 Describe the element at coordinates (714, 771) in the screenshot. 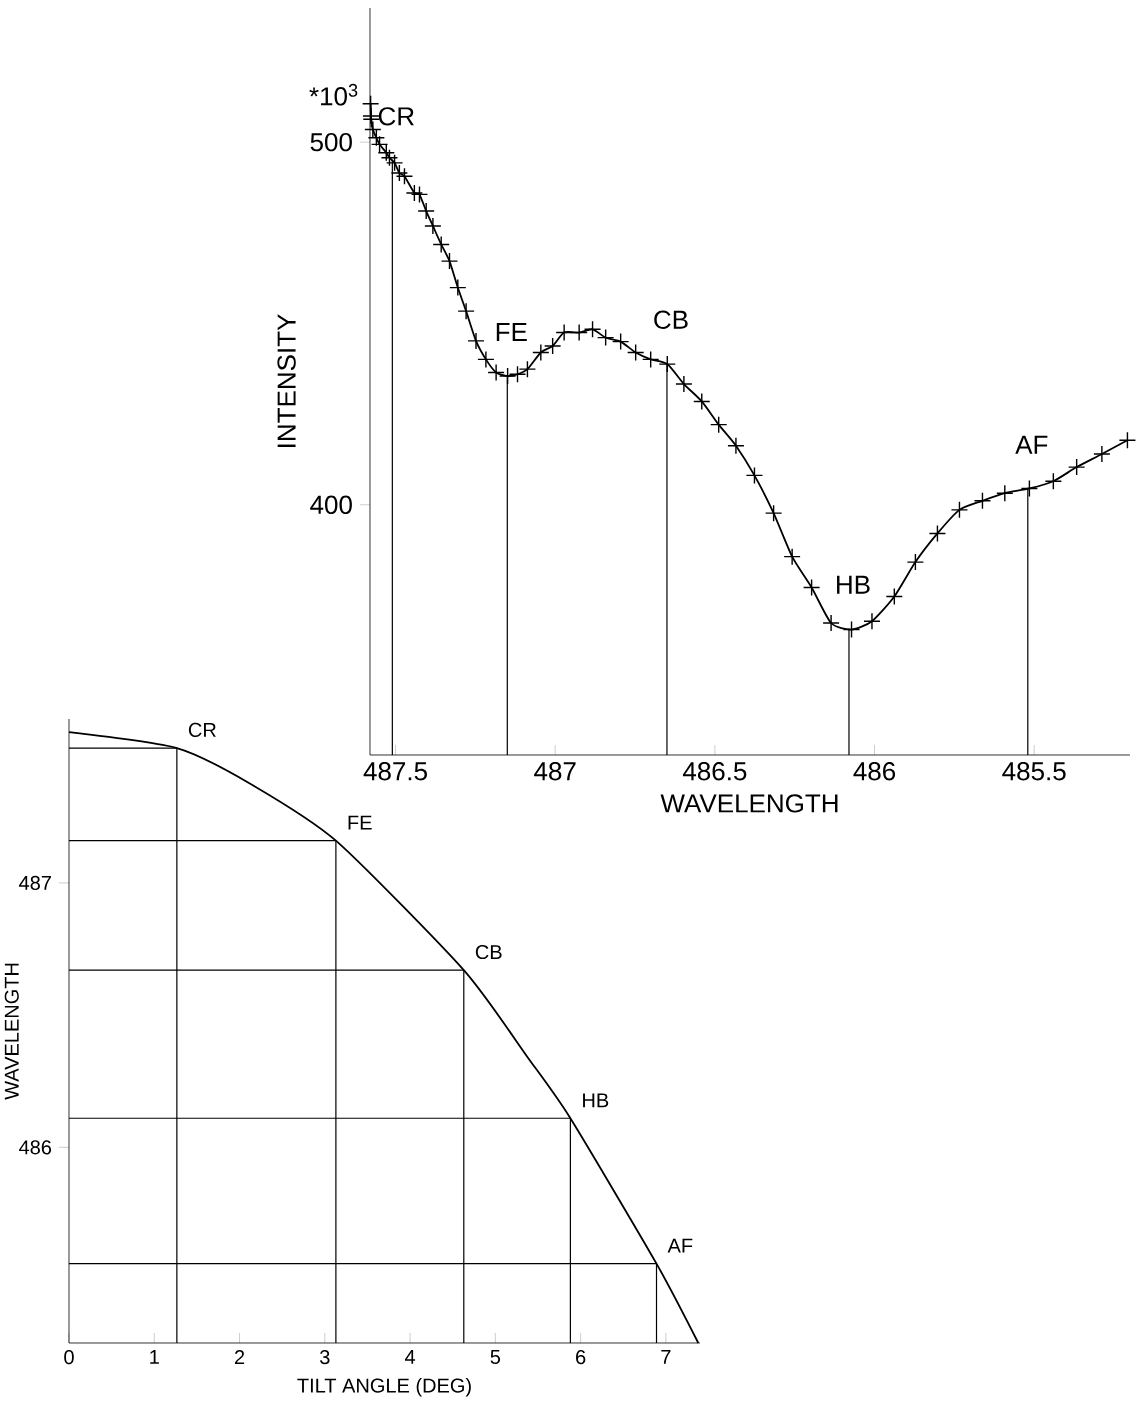

I see `x-tick-label: 486.5` at that location.